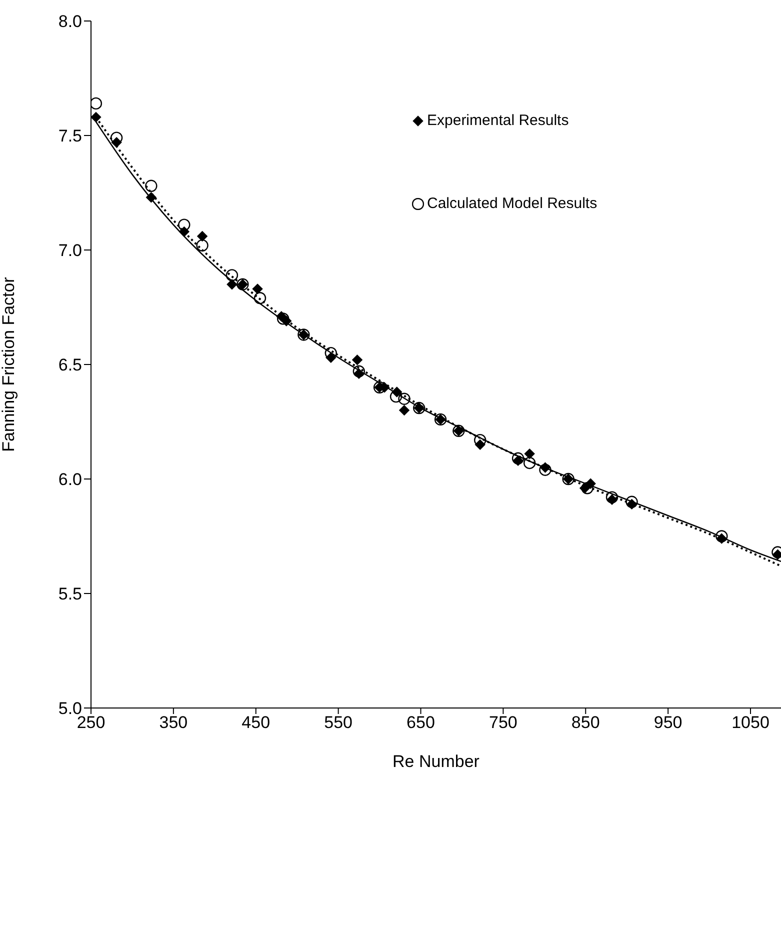 The width and height of the screenshot is (781, 941). What do you see at coordinates (70, 365) in the screenshot?
I see `y-tick-label: 6.5` at bounding box center [70, 365].